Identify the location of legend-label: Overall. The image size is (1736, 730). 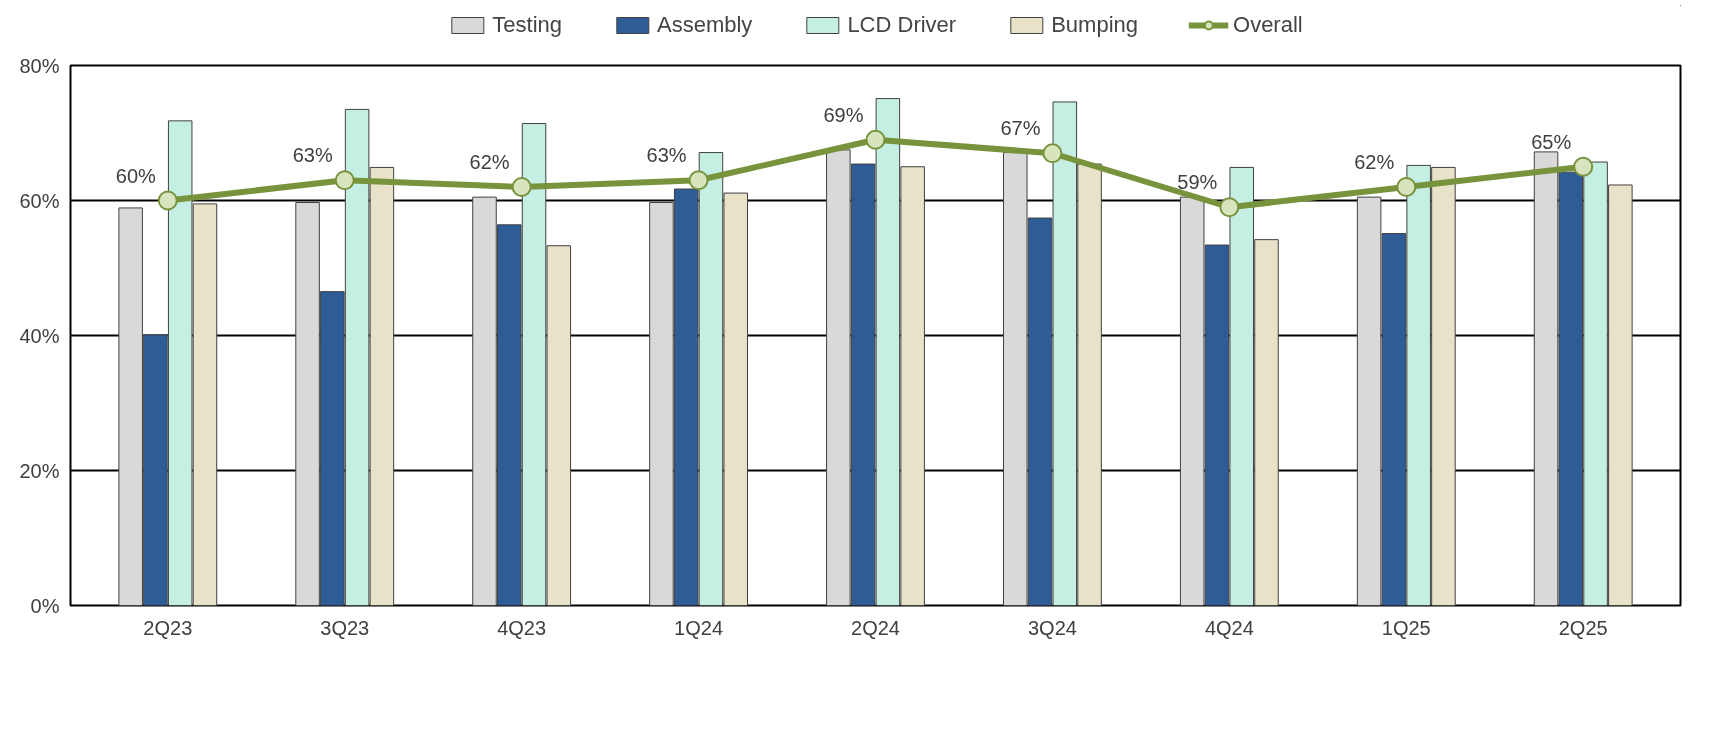
(1268, 25).